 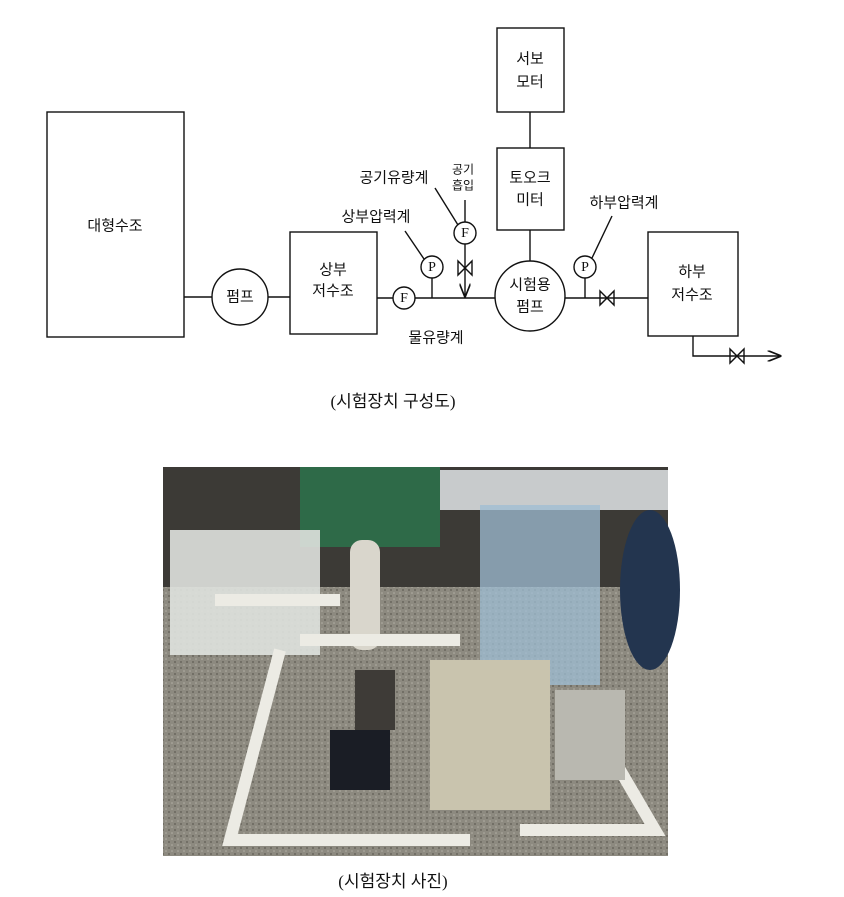 What do you see at coordinates (530, 70) in the screenshot?
I see `servo-motor` at bounding box center [530, 70].